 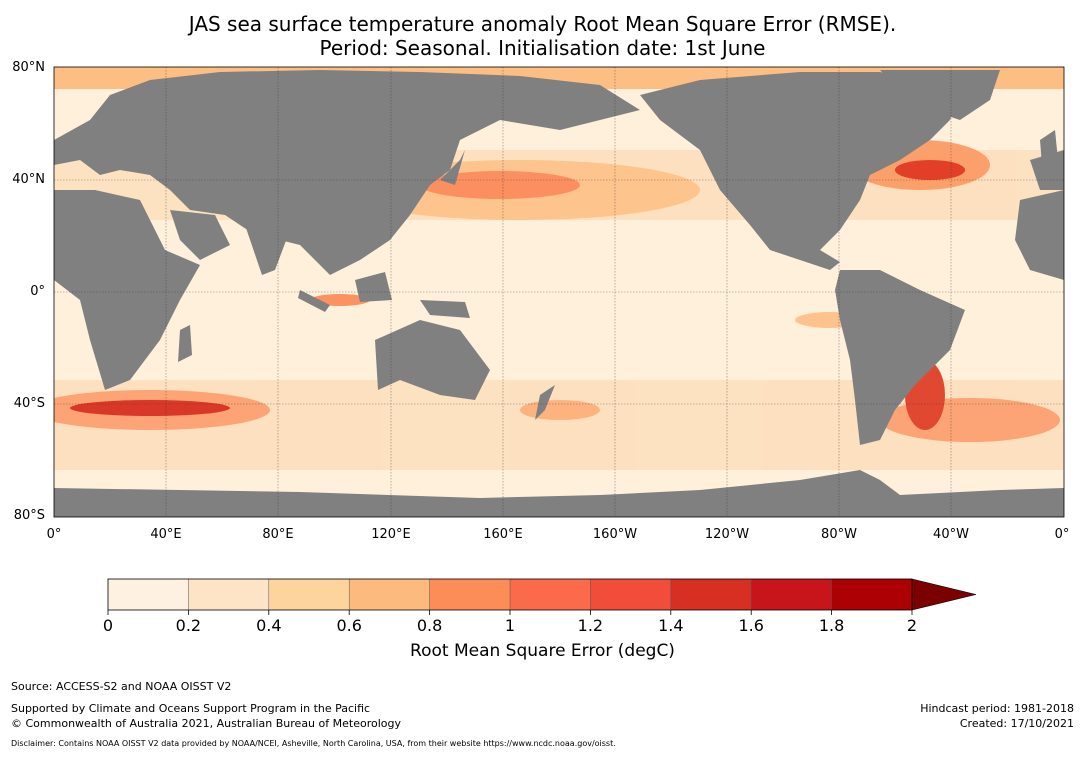 I want to click on colorbar-tick-label: 0.2, so click(x=188, y=625).